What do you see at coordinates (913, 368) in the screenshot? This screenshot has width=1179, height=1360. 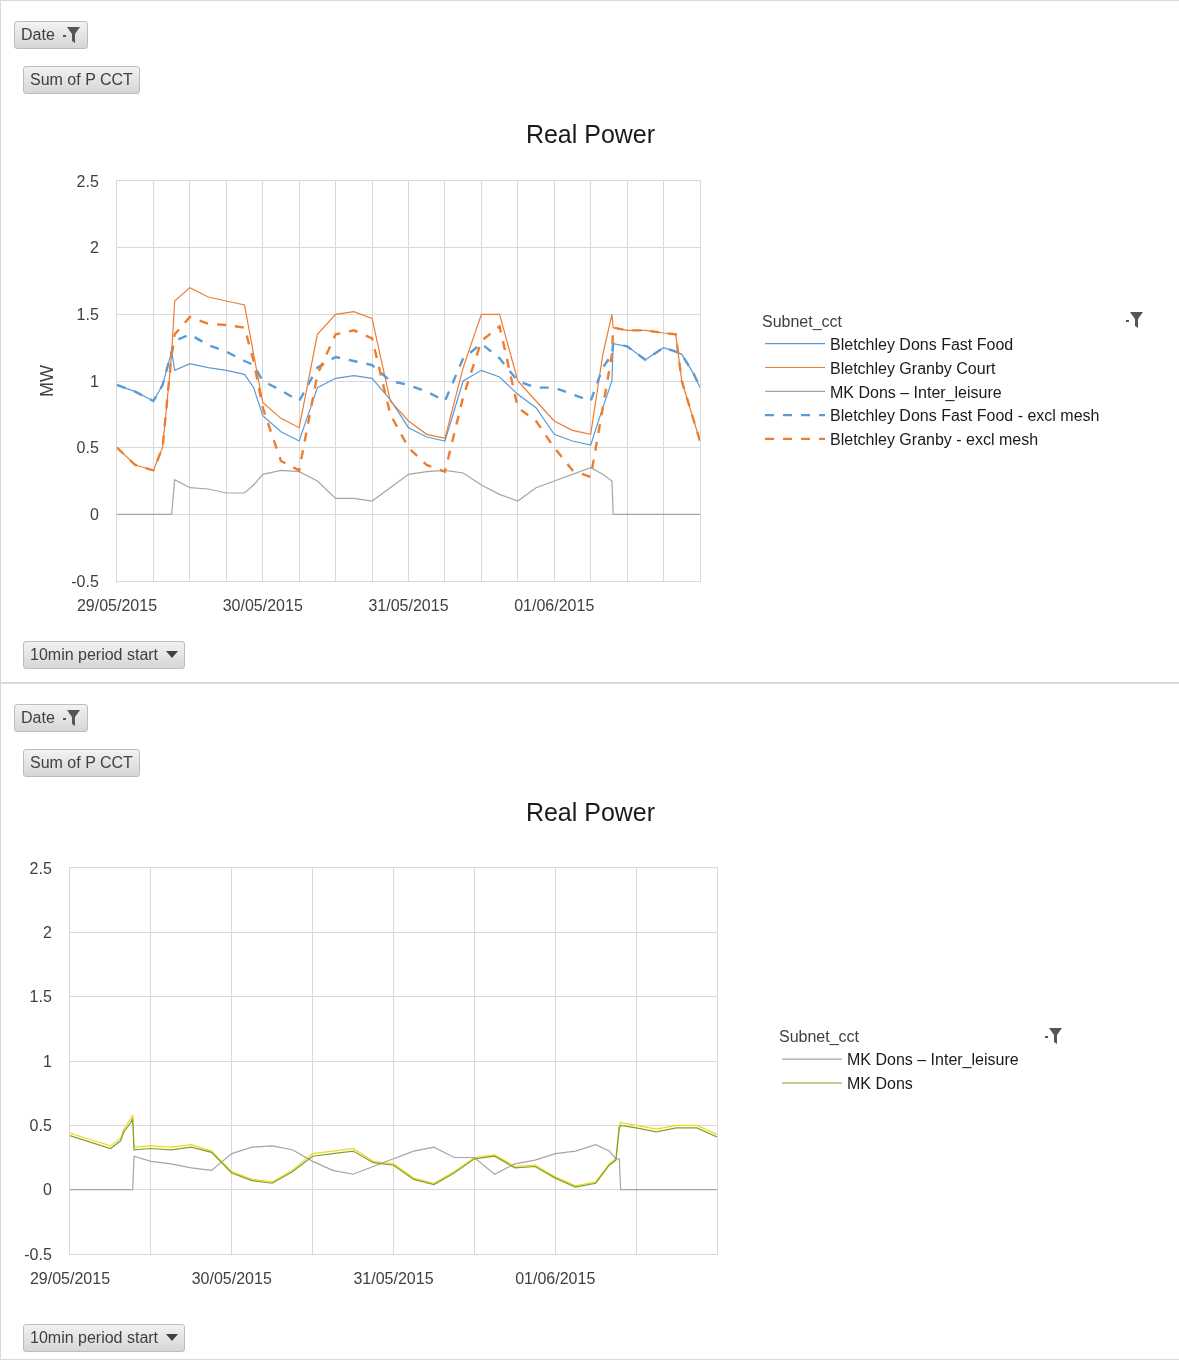 I see `legend-label: Bletchley Granby Court` at bounding box center [913, 368].